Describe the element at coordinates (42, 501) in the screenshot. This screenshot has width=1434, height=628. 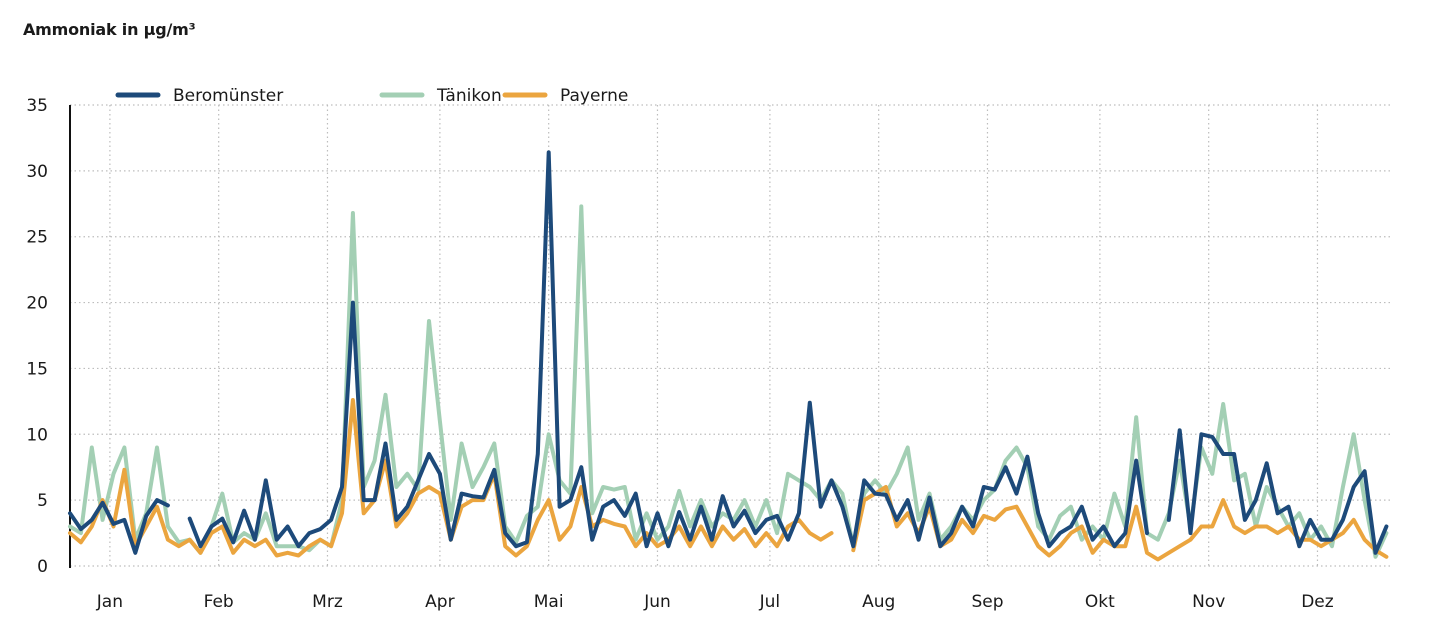
I see `y-tick-label: 5` at that location.